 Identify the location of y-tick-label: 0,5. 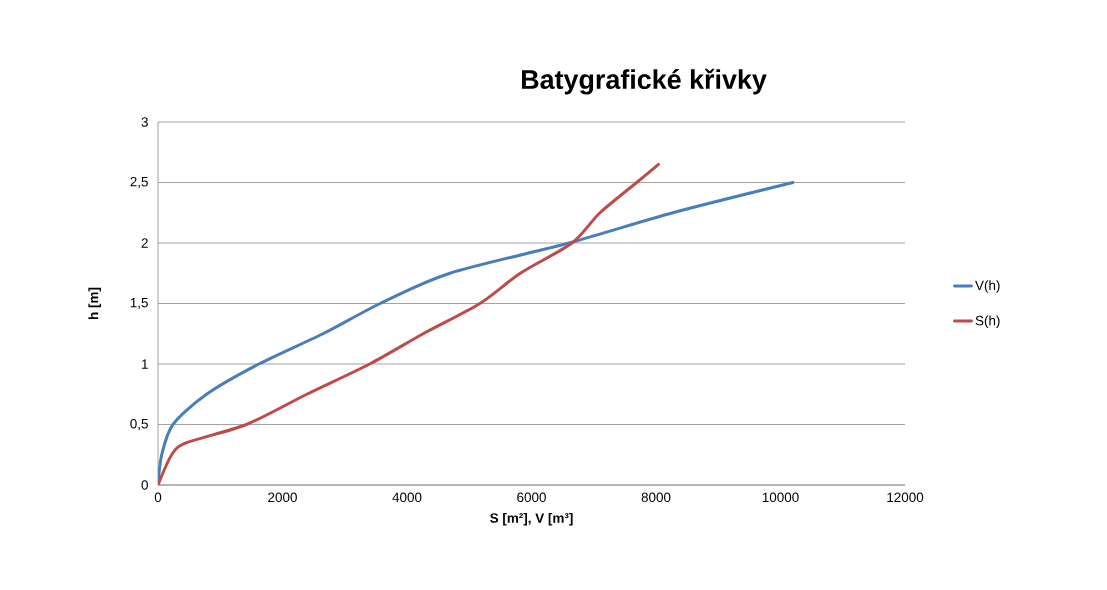
(139, 424).